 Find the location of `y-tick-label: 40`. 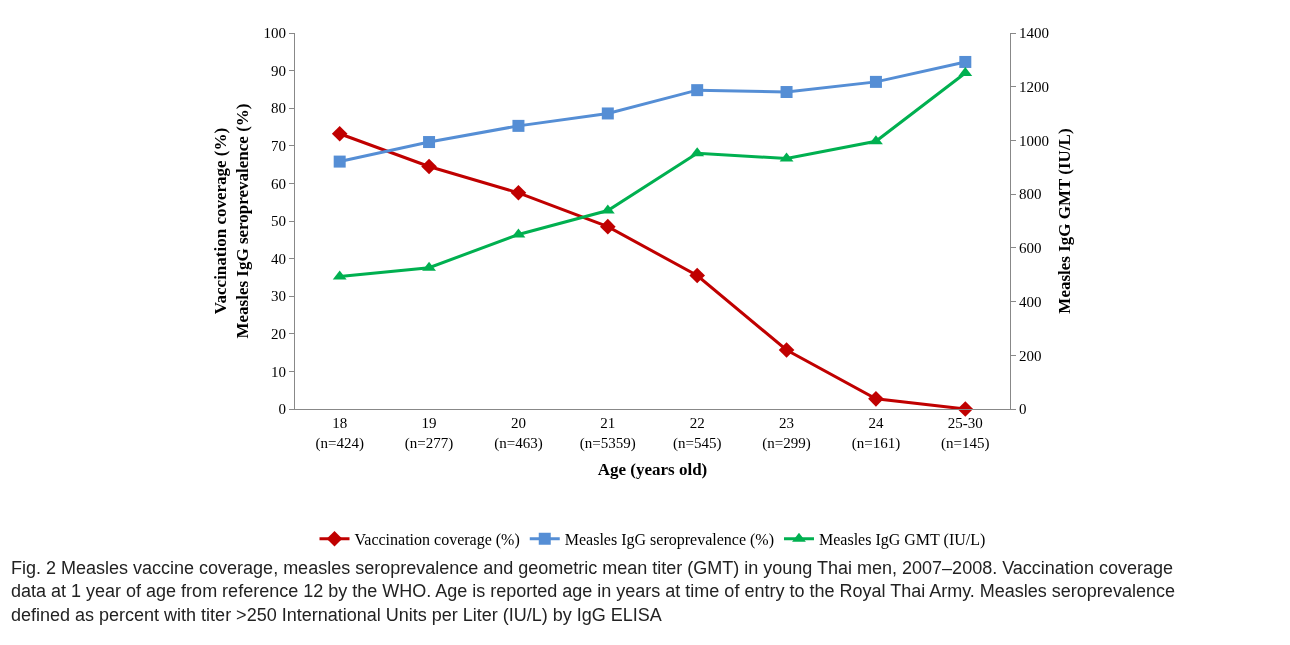

y-tick-label: 40 is located at coordinates (278, 258).